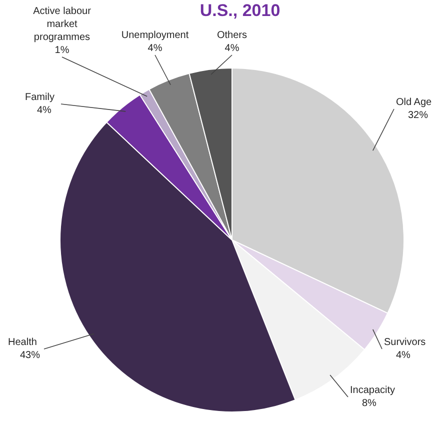  Describe the element at coordinates (418, 115) in the screenshot. I see `data-label: 32%` at that location.